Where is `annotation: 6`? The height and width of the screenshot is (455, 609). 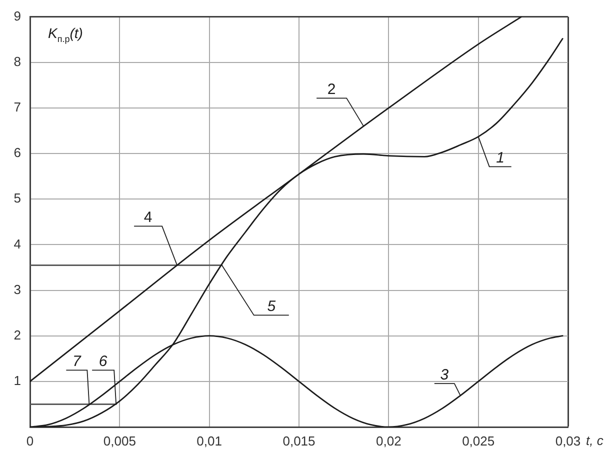
annotation: 6 is located at coordinates (103, 361).